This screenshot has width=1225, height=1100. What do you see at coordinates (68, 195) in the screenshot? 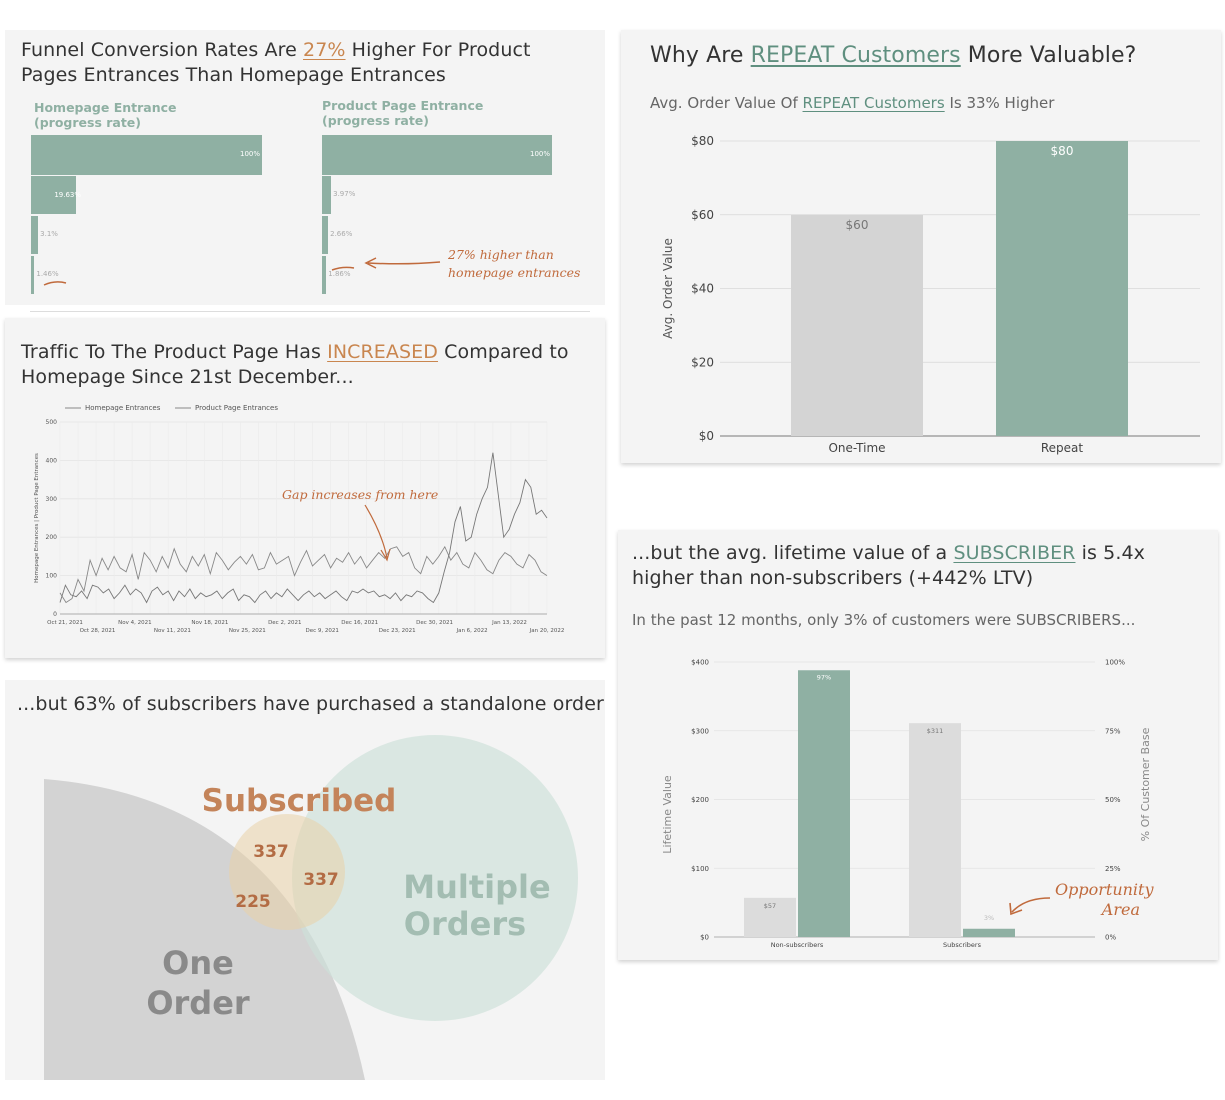
I see `homepage-funnel-value: 19.63%` at bounding box center [68, 195].